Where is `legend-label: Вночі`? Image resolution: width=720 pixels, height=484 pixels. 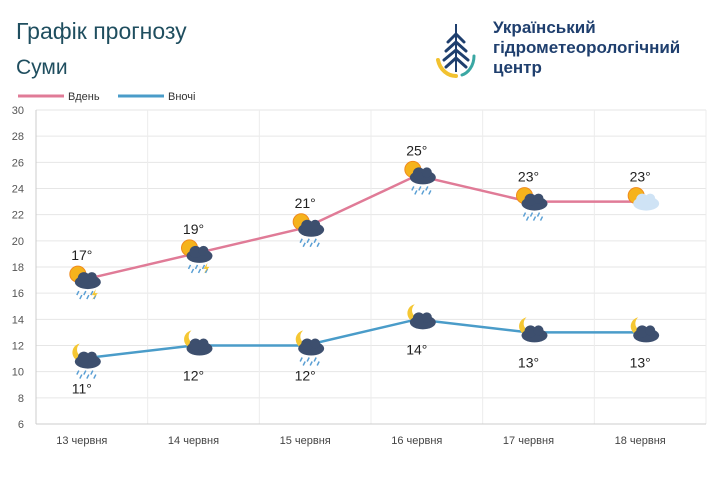 legend-label: Вночі is located at coordinates (181, 97).